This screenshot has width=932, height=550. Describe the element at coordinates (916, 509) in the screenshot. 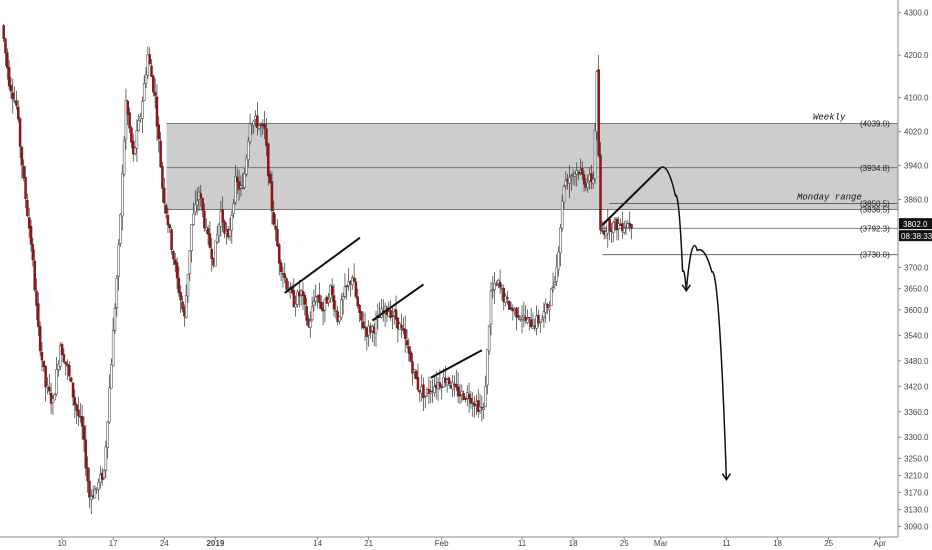

I see `price-tick-label: 3130.0` at that location.